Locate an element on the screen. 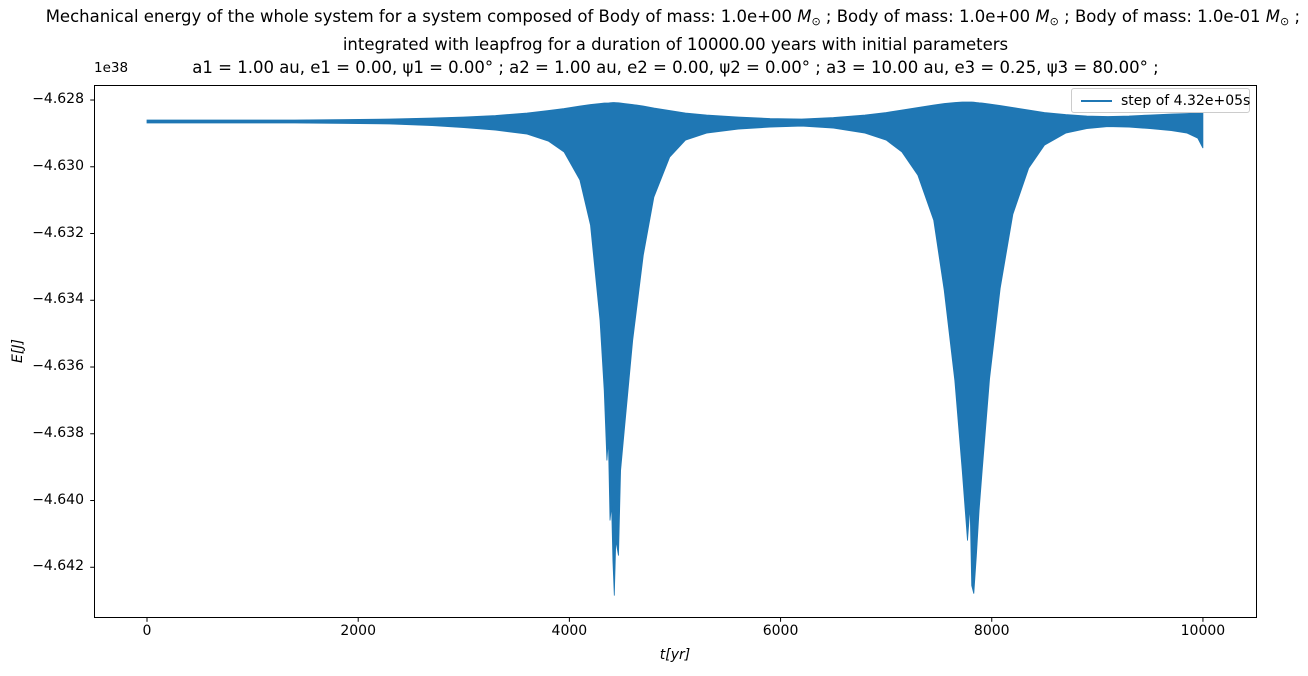 The height and width of the screenshot is (676, 1308). y-tick-label: −4.632 is located at coordinates (58, 232).